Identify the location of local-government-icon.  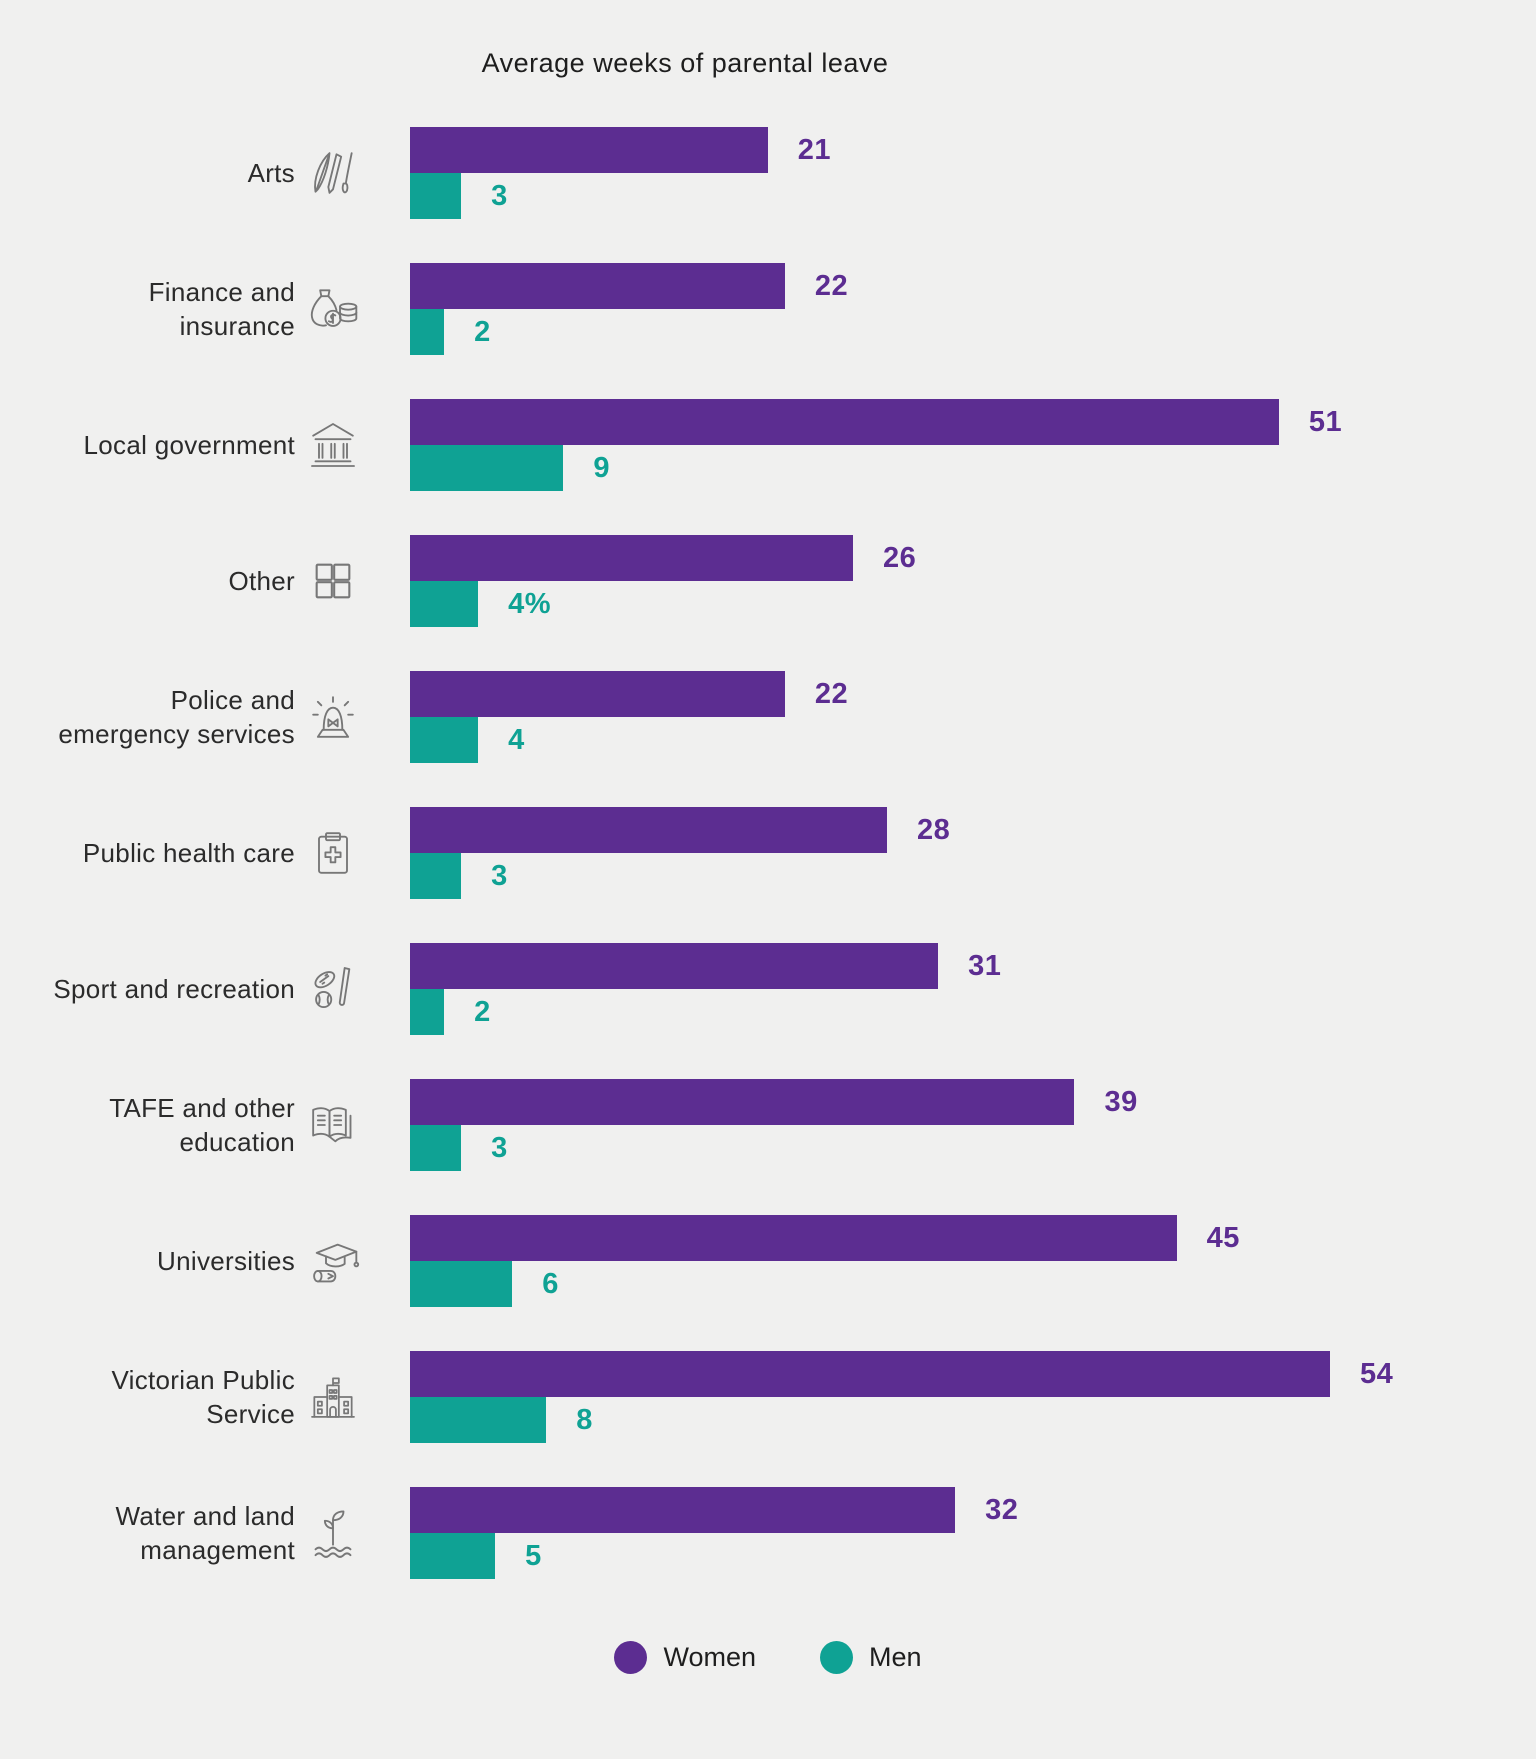
(332, 445).